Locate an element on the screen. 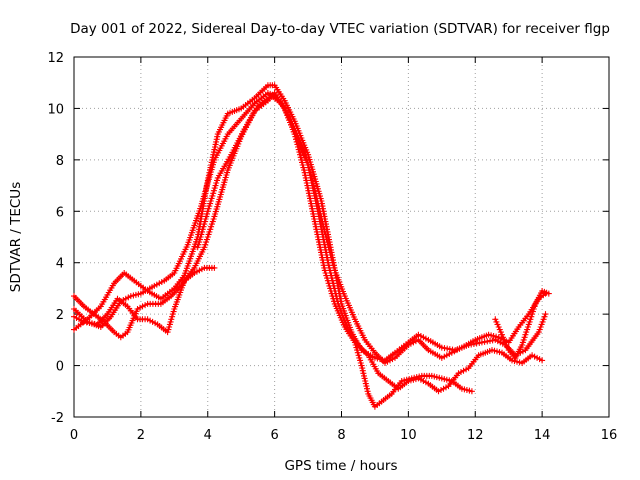 This screenshot has height=480, width=640. y-tick-label: 2 is located at coordinates (60, 315).